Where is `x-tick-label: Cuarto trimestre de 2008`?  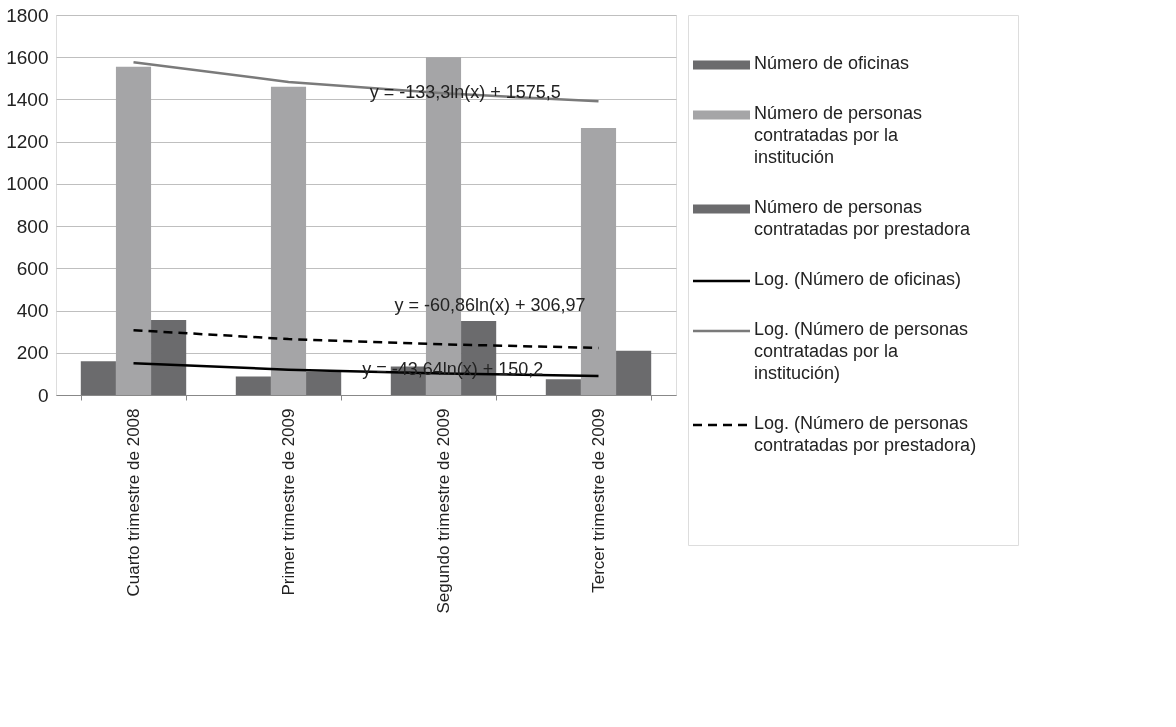 x-tick-label: Cuarto trimestre de 2008 is located at coordinates (133, 502).